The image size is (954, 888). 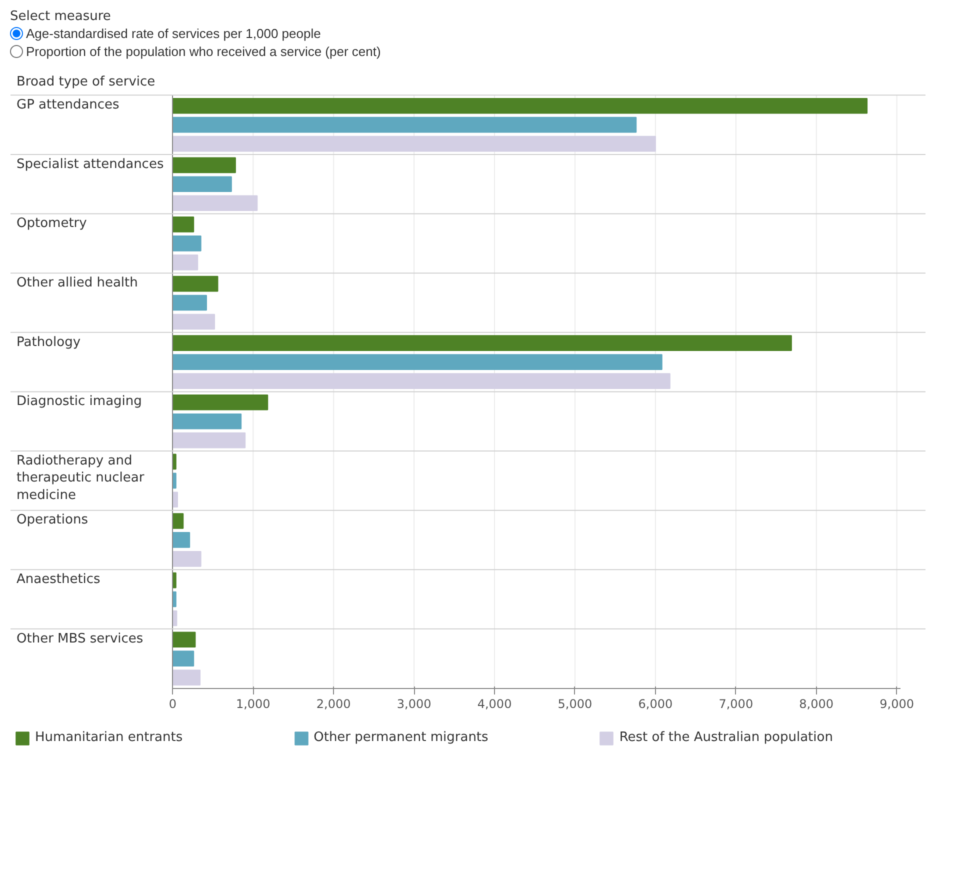 I want to click on x-tick-label: 4,000, so click(x=494, y=703).